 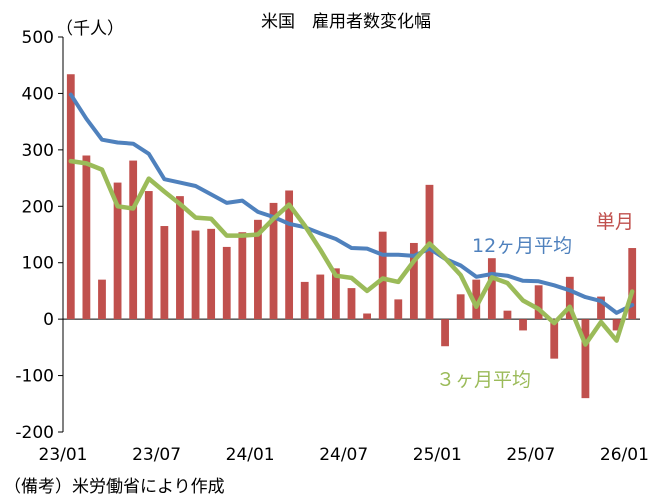 I want to click on bar-24/03, so click(x=289, y=255).